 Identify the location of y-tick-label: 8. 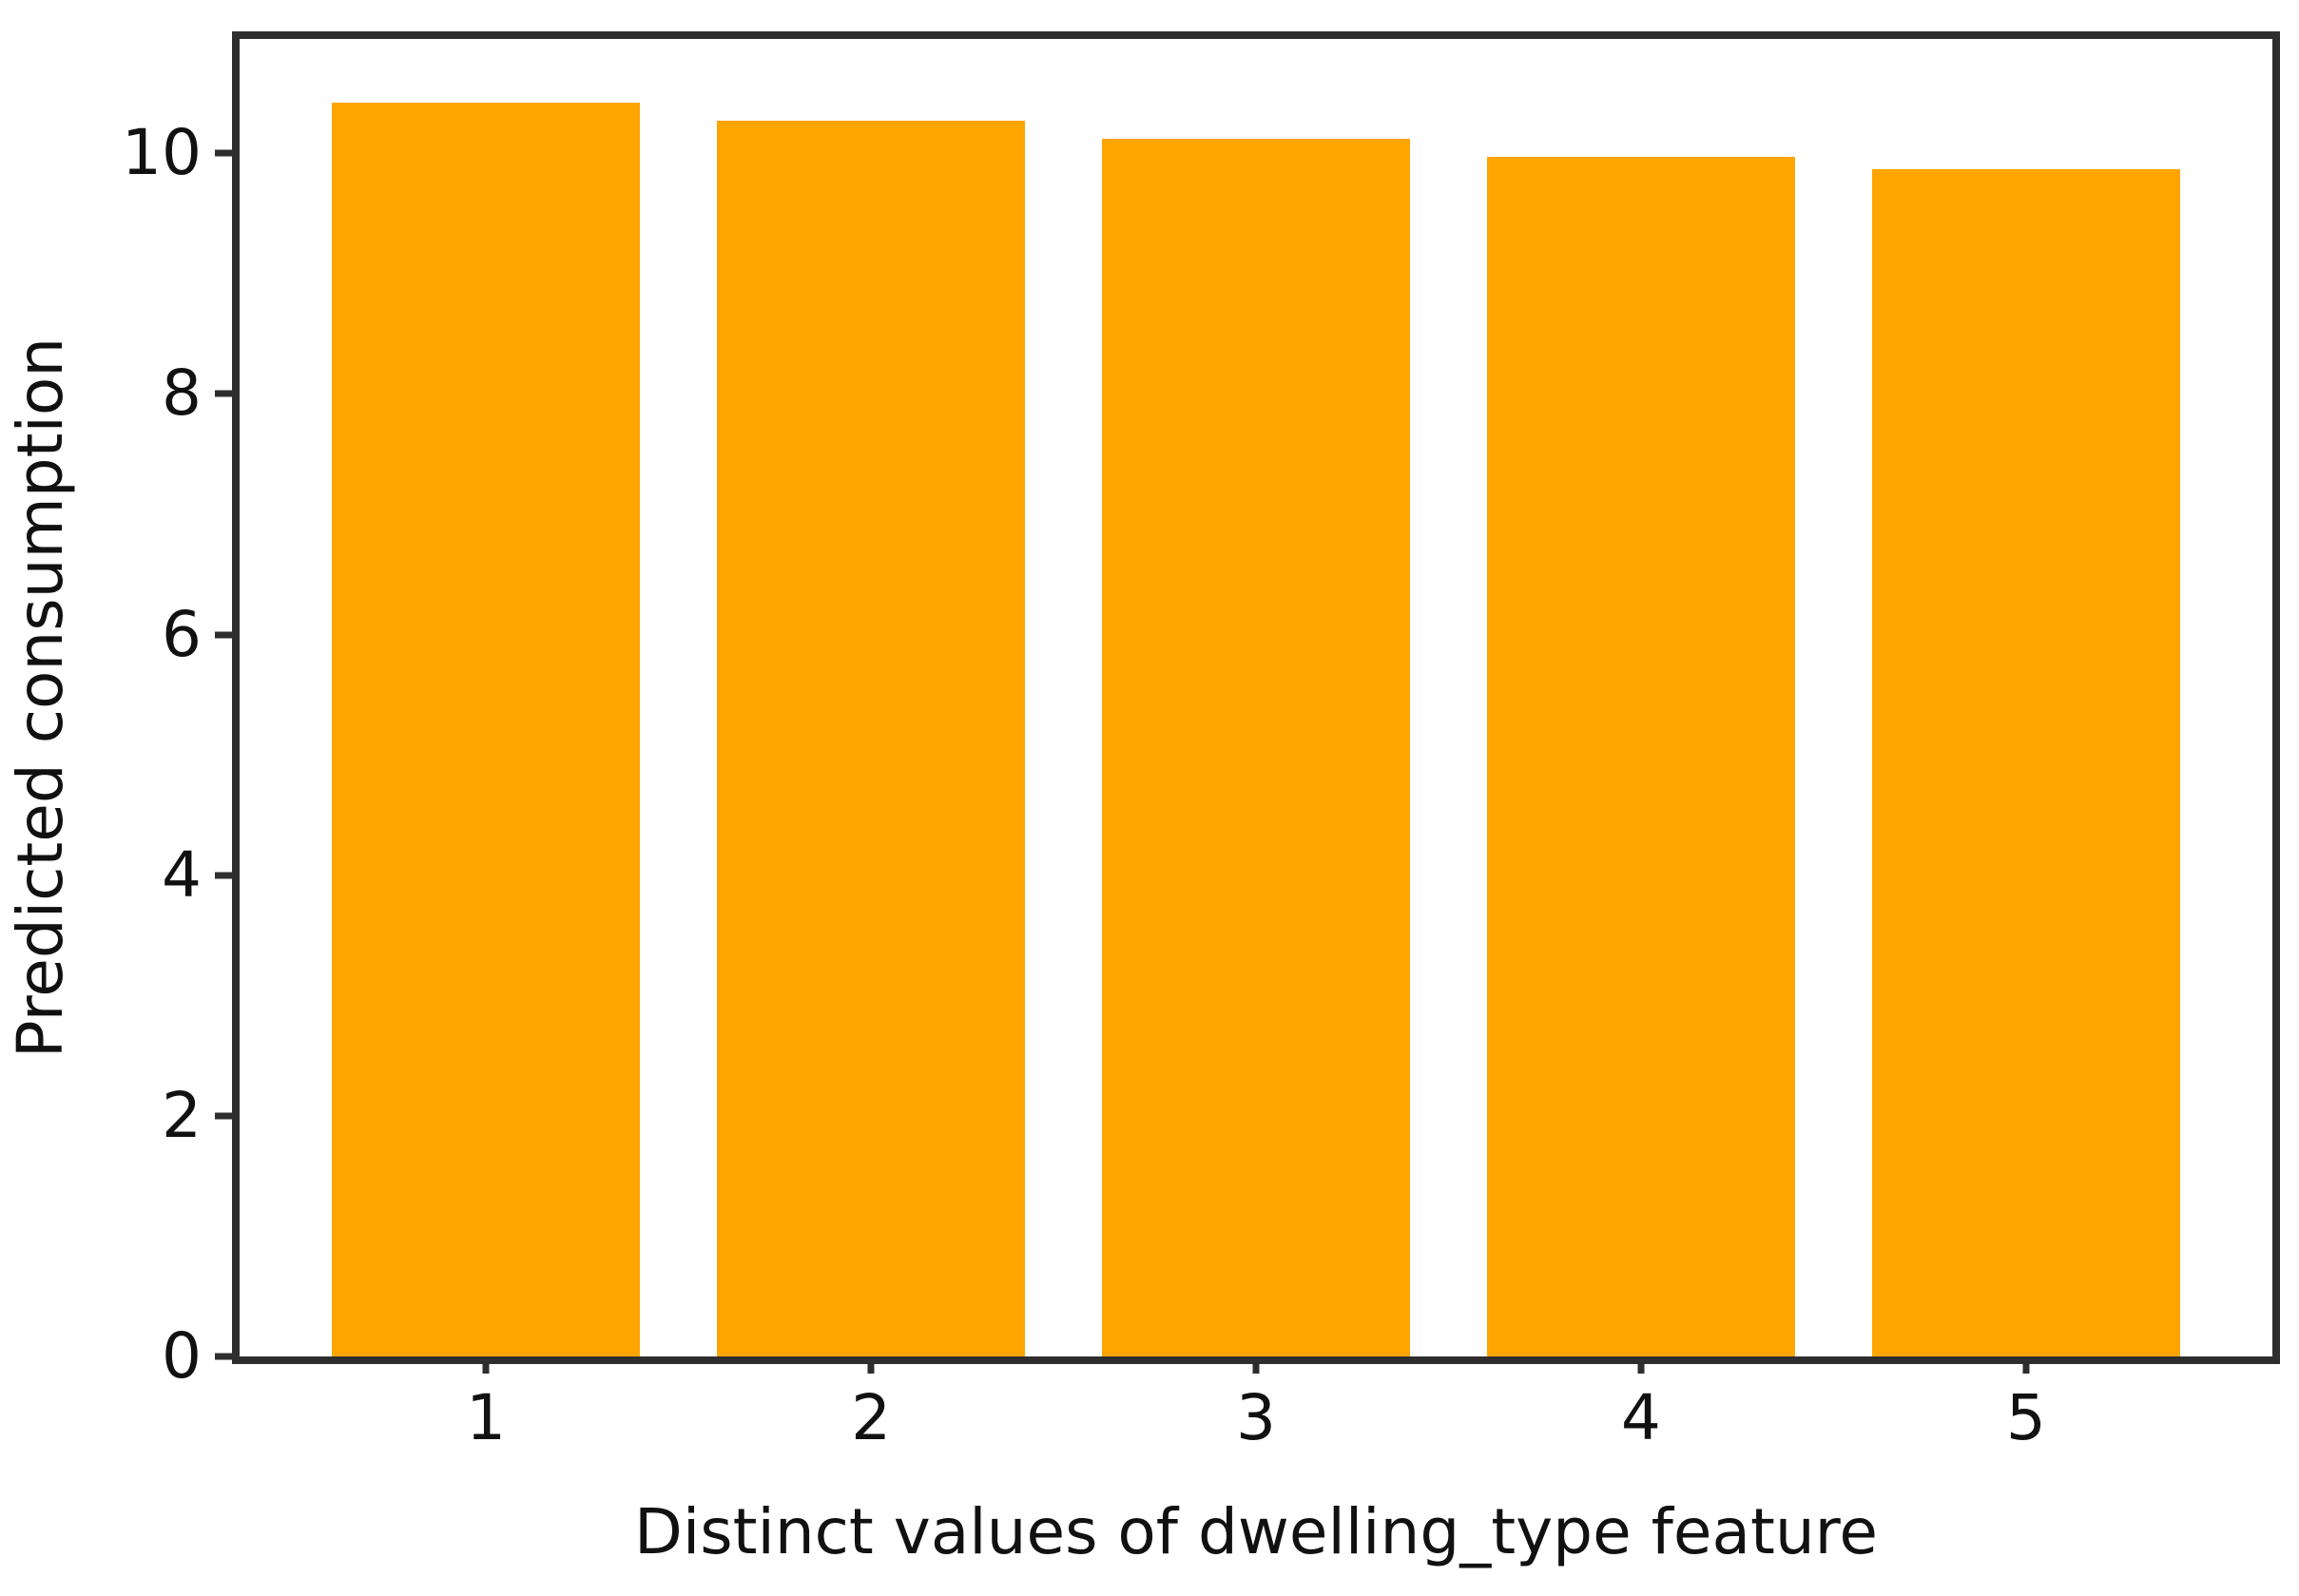
(182, 393).